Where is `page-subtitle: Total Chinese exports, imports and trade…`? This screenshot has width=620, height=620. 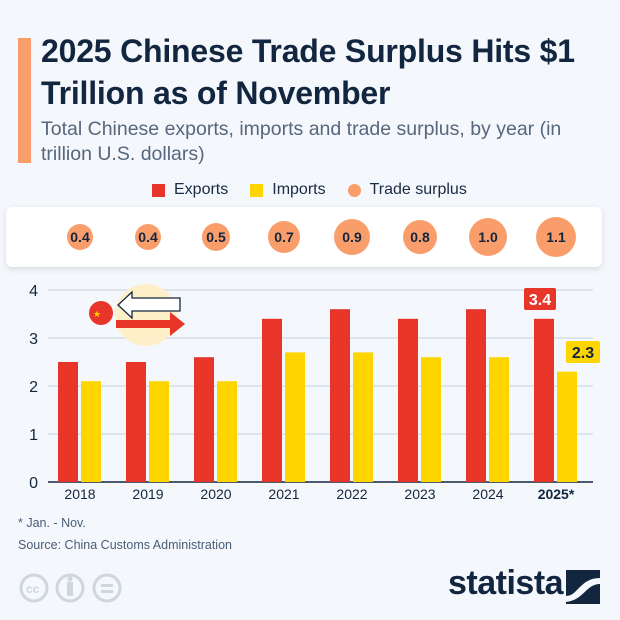 page-subtitle: Total Chinese exports, imports and trade… is located at coordinates (301, 141).